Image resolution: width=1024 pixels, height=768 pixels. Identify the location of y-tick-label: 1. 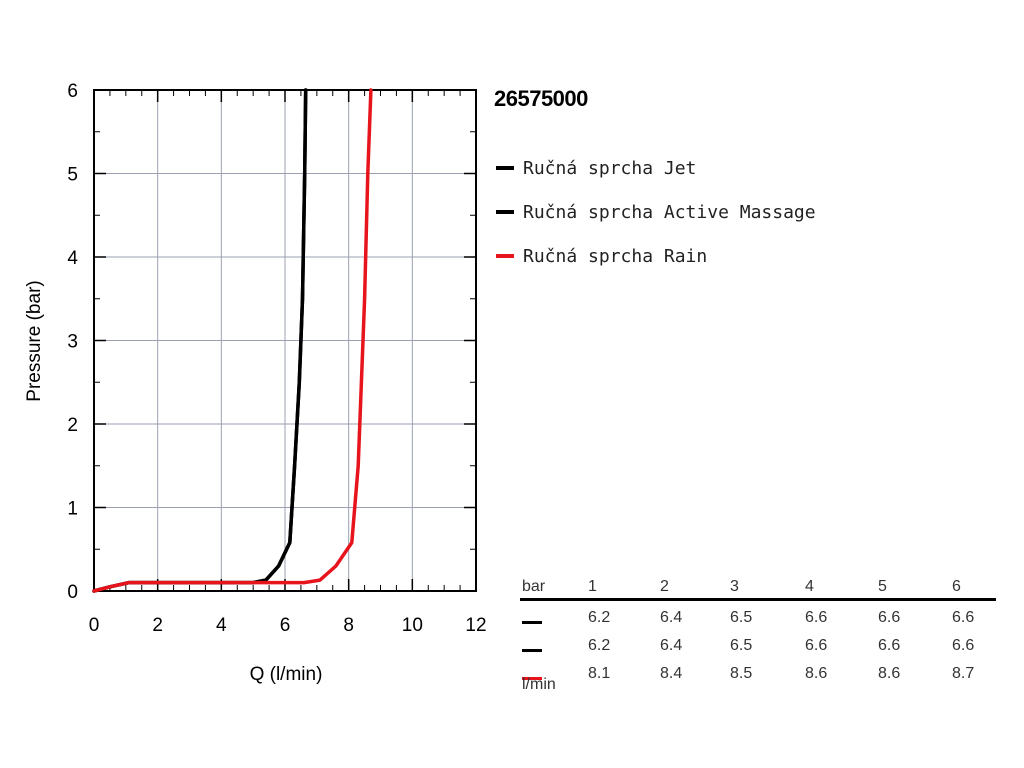
(72, 509).